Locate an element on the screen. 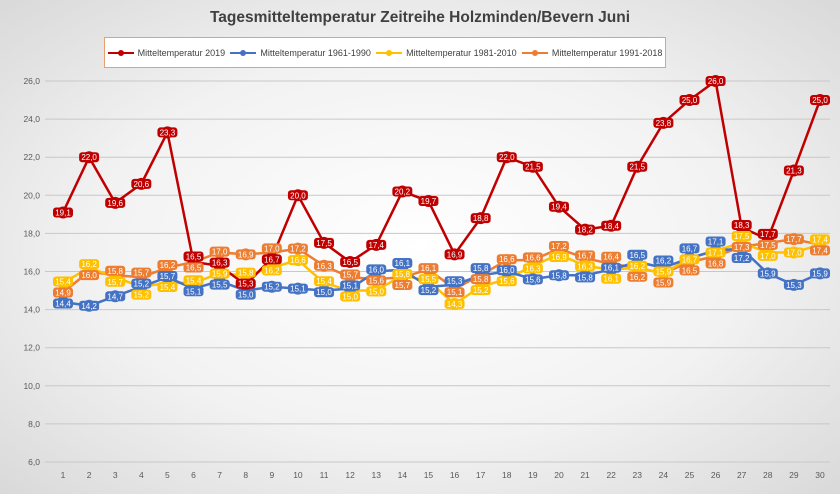 Image resolution: width=840 pixels, height=494 pixels. x-tick-label: 14 is located at coordinates (403, 475).